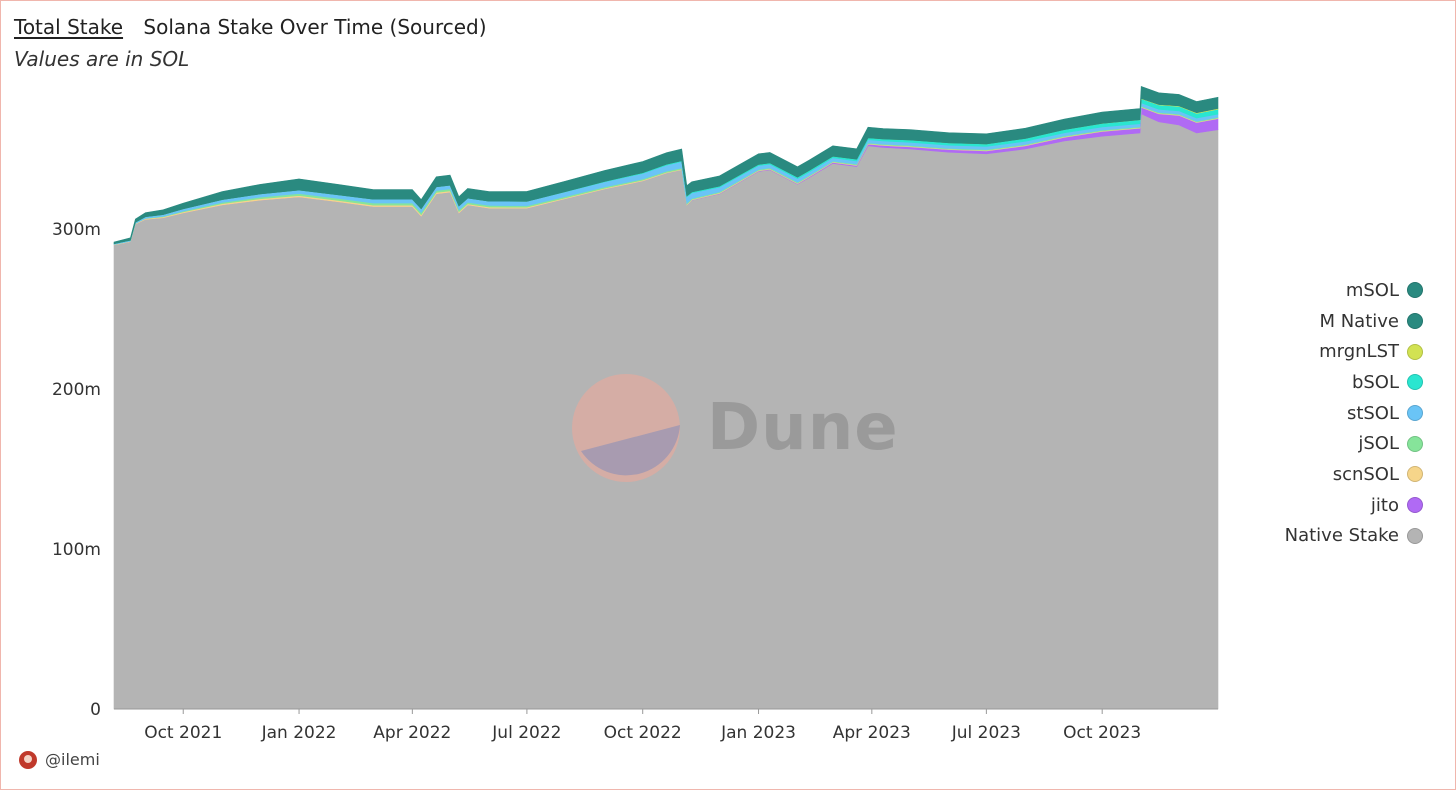 This screenshot has width=1456, height=791. What do you see at coordinates (299, 733) in the screenshot?
I see `x-tick-label: Jan 2022` at bounding box center [299, 733].